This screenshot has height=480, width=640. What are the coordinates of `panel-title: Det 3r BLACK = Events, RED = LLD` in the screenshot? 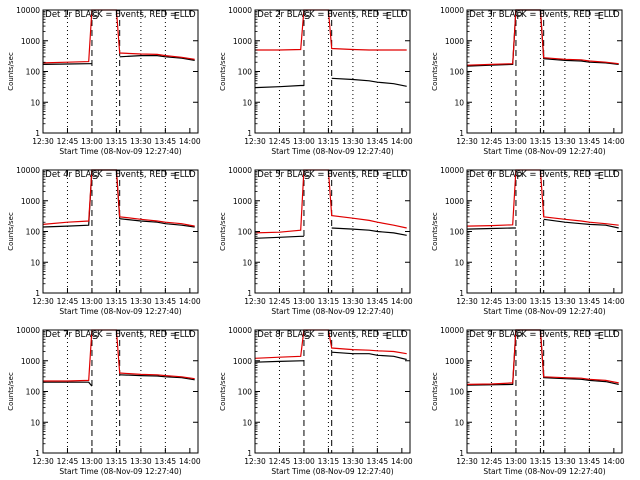 It's located at (544, 15).